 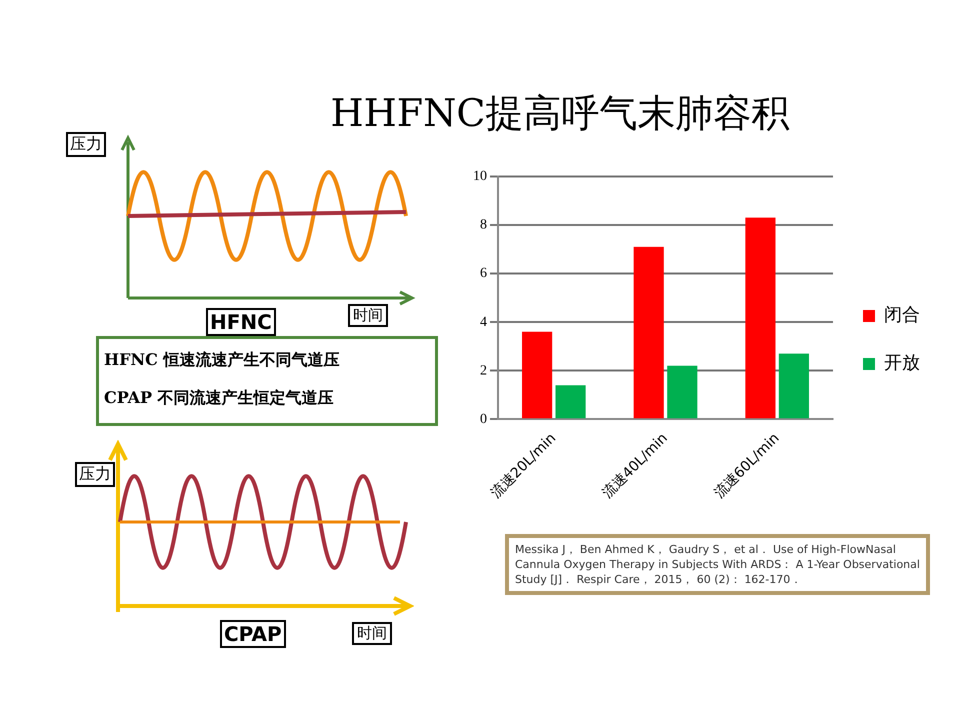 I want to click on text: CPAP, so click(x=253, y=634).